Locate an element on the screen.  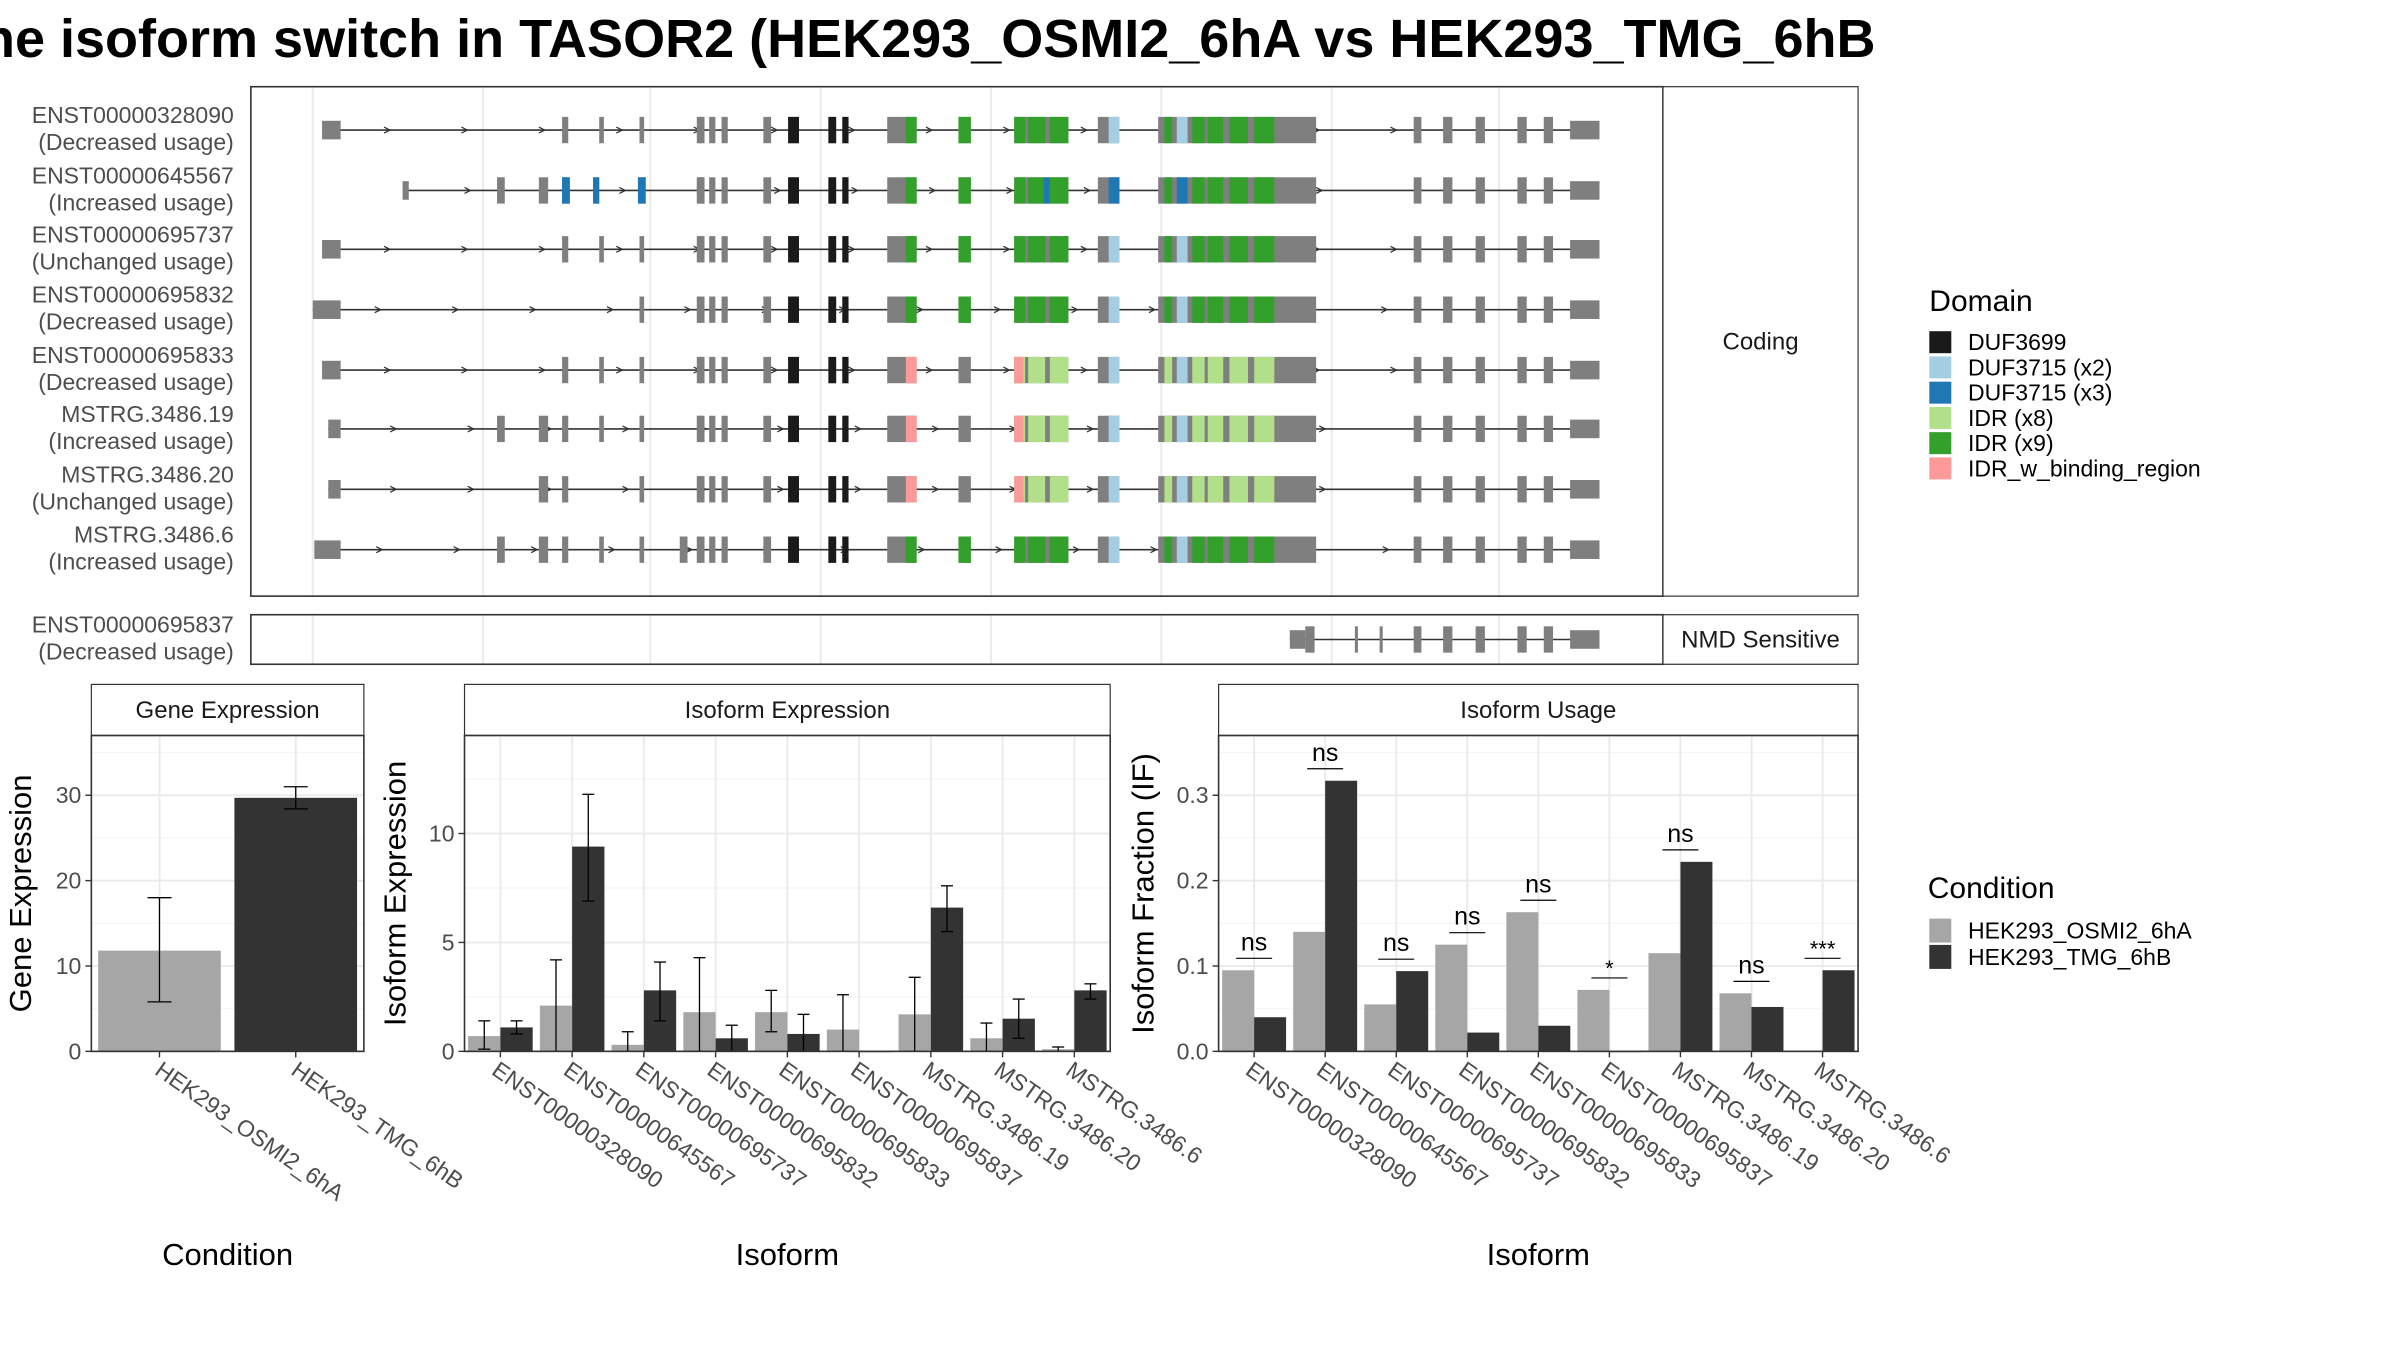
significance-label: ns is located at coordinates (1396, 943).